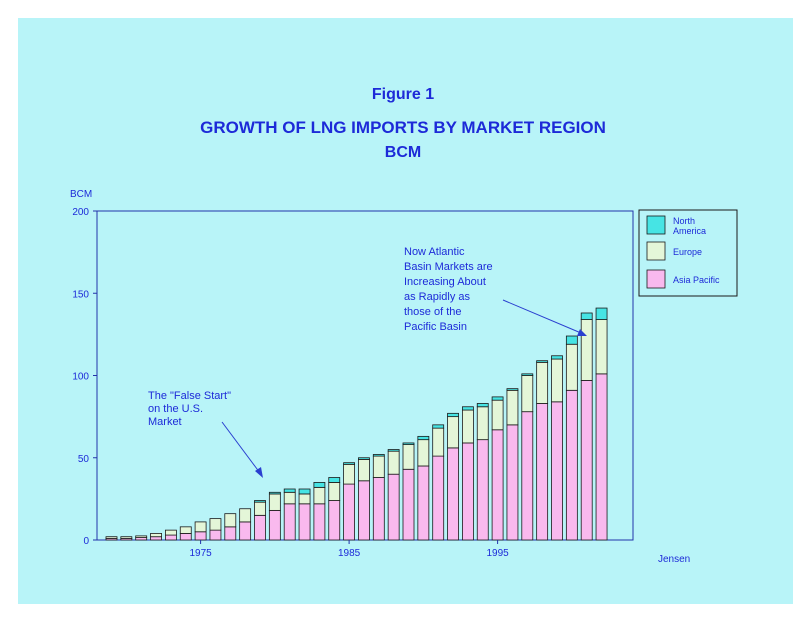 The image size is (806, 620). What do you see at coordinates (403, 152) in the screenshot?
I see `chart-subtitle: BCM` at bounding box center [403, 152].